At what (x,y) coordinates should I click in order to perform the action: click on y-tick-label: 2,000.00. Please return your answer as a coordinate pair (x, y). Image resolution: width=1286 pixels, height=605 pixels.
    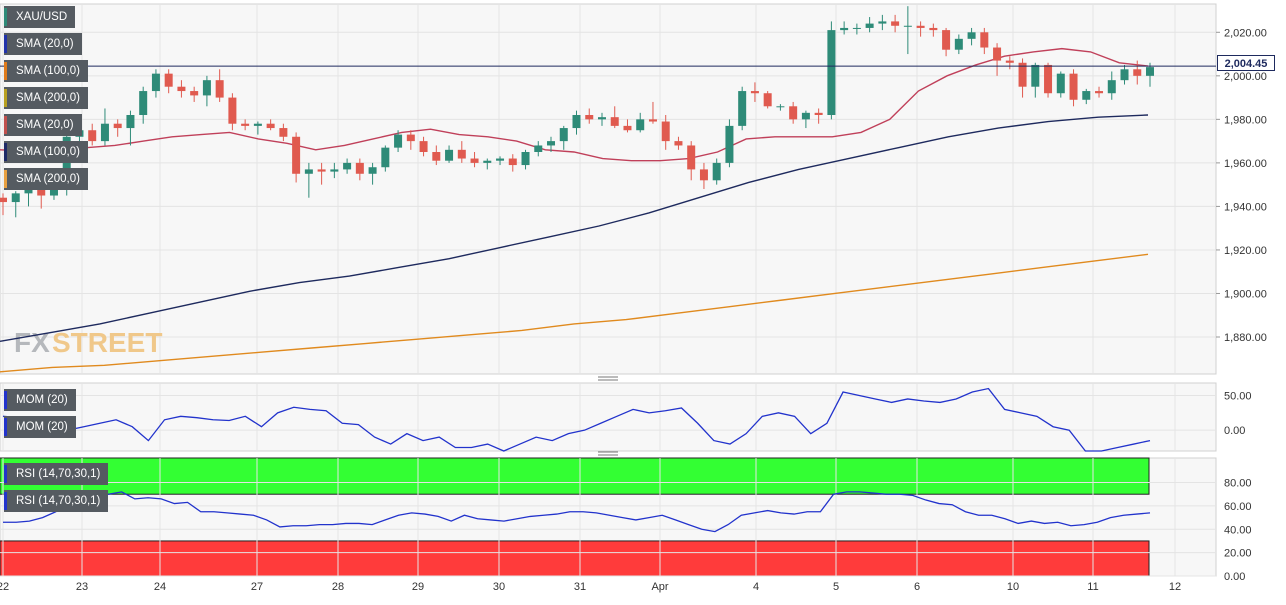
    Looking at the image, I should click on (1245, 77).